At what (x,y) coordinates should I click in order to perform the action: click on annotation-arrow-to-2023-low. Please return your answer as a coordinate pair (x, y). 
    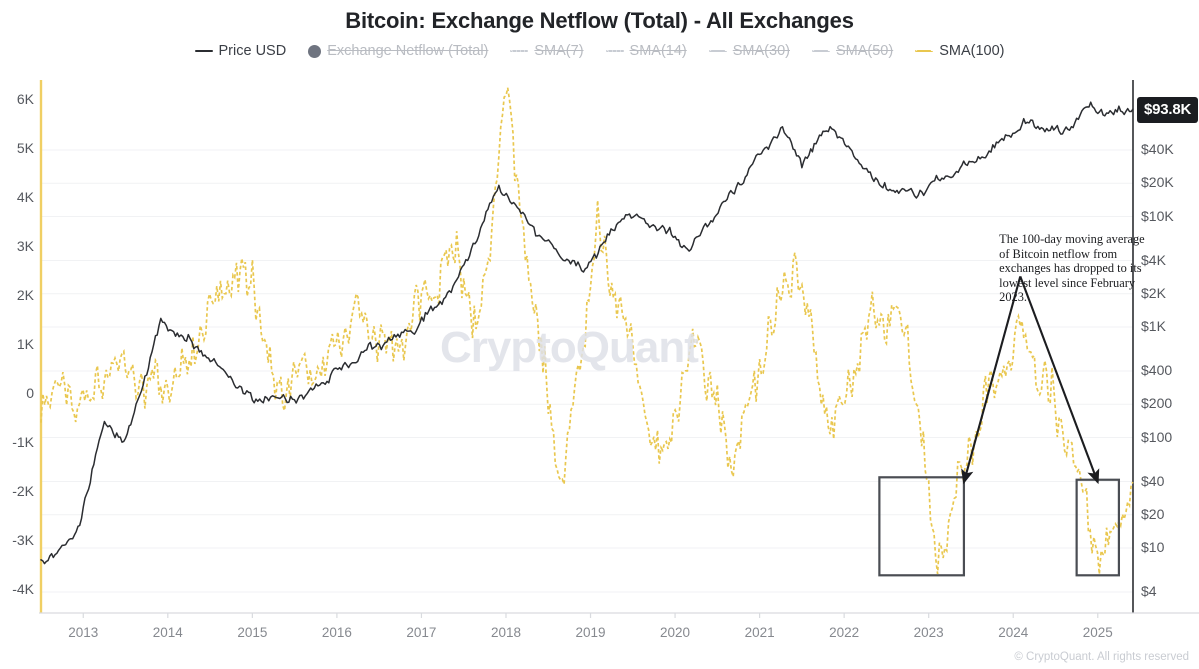
    Looking at the image, I should click on (991, 380).